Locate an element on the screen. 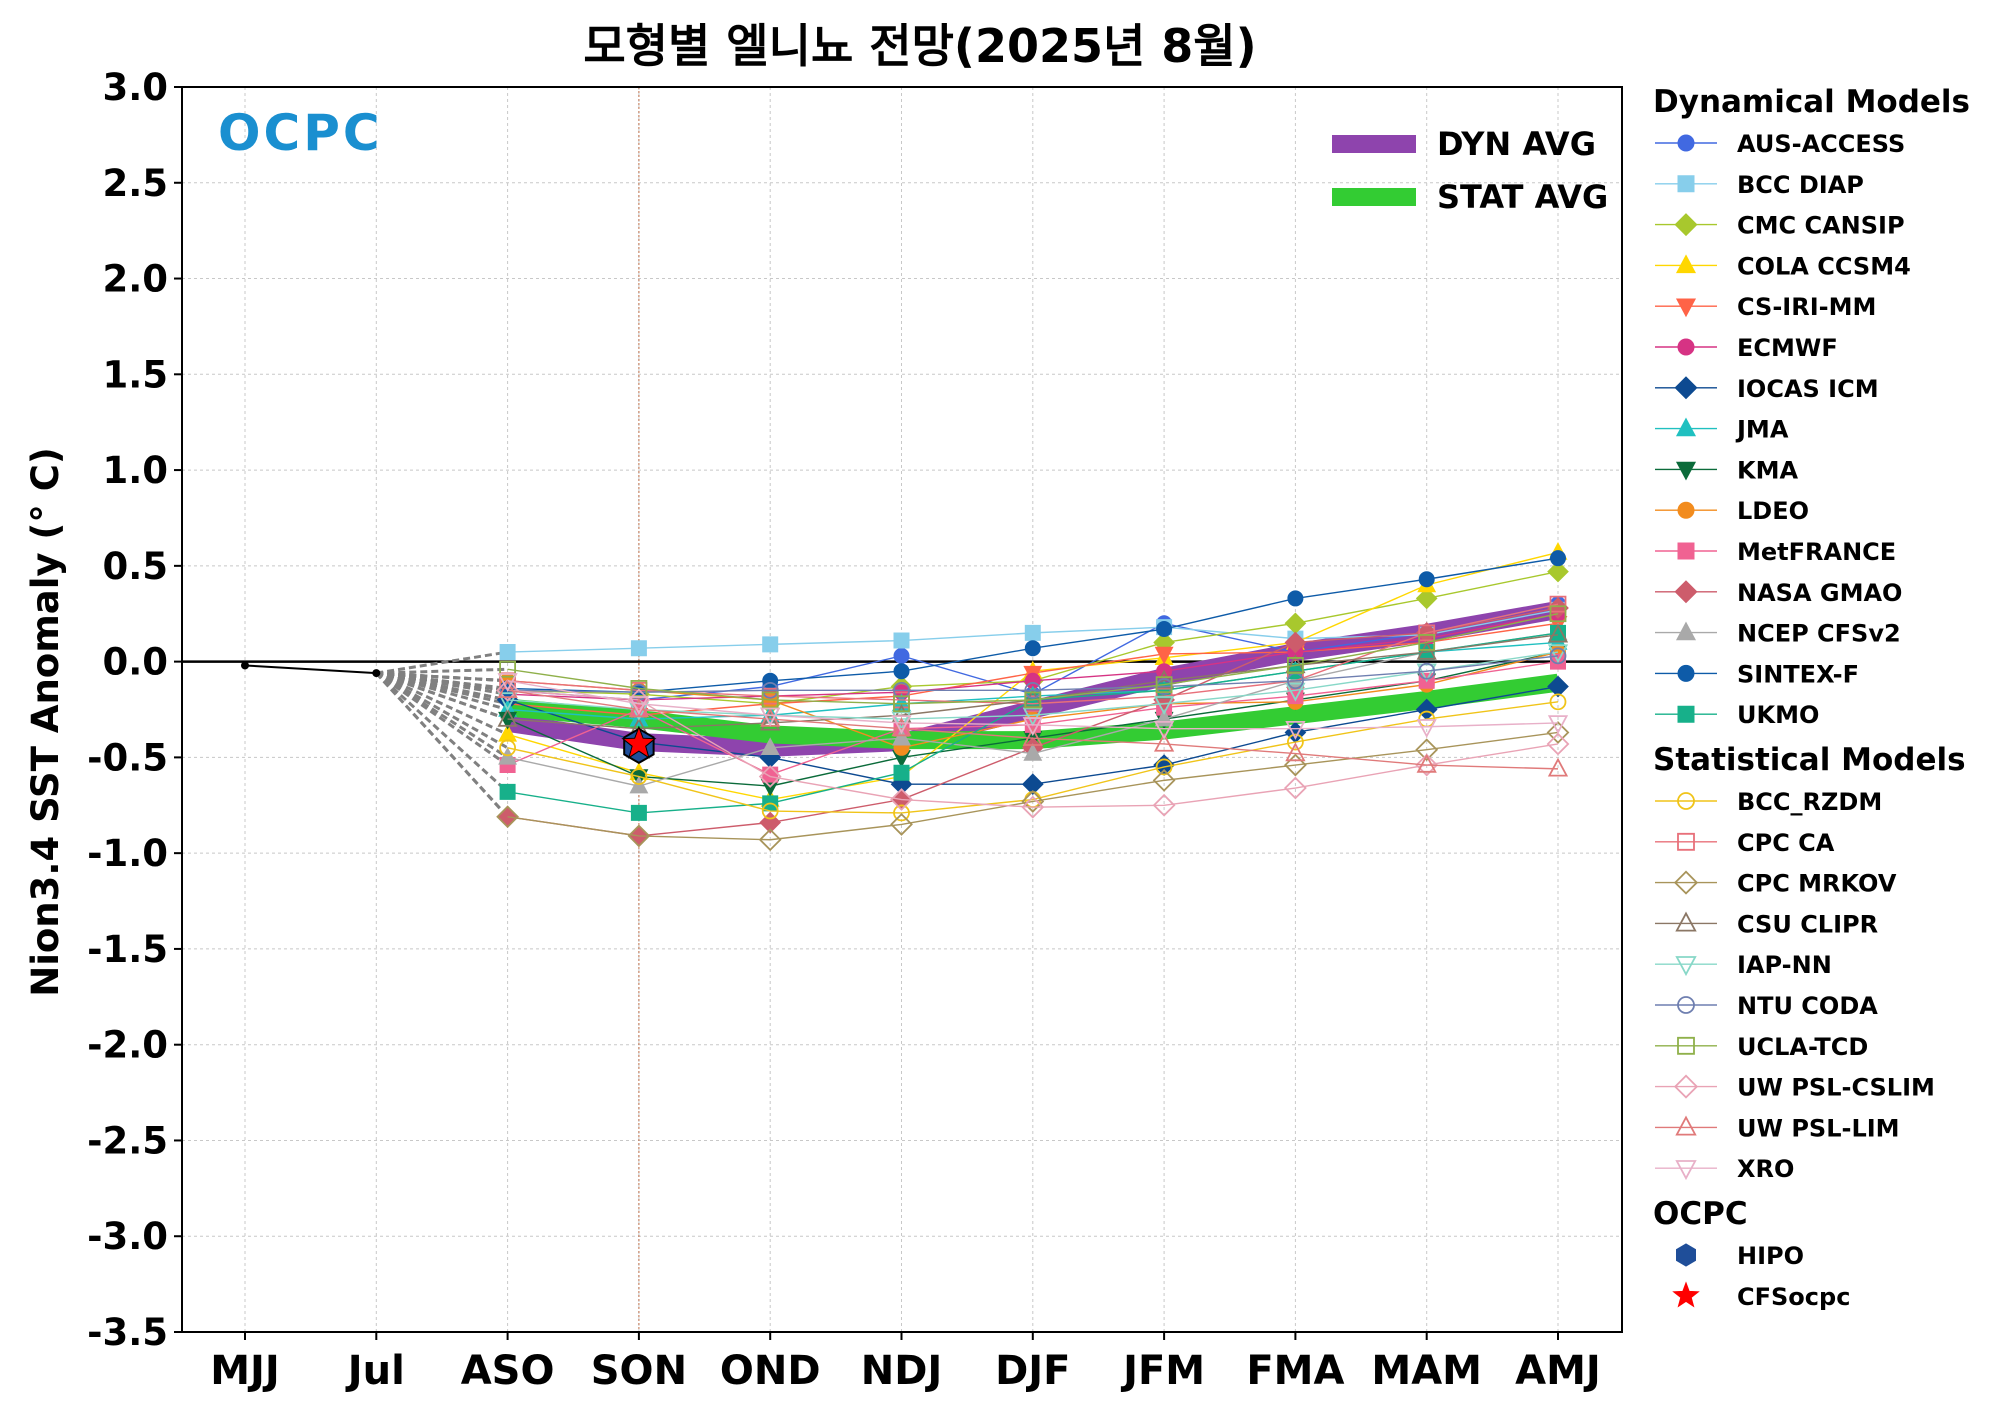 The image size is (2000, 1416). y-axis-label: Nion3.4 SST Anomaly (° C) is located at coordinates (45, 722).